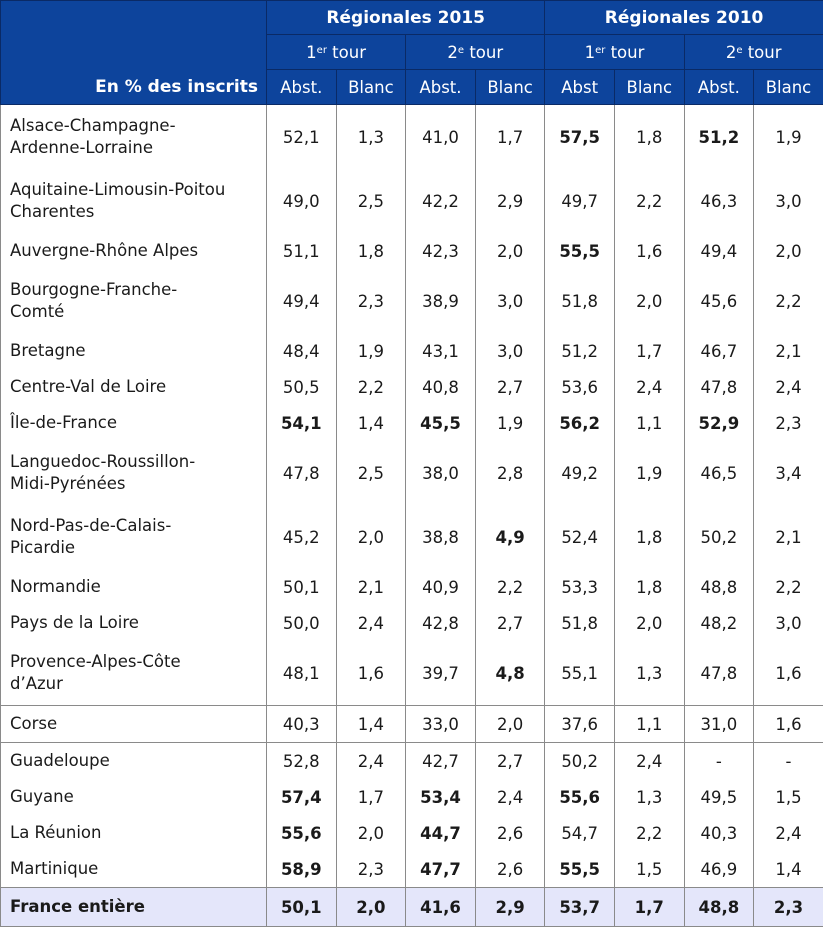  I want to click on region-name: France entière, so click(134, 907).